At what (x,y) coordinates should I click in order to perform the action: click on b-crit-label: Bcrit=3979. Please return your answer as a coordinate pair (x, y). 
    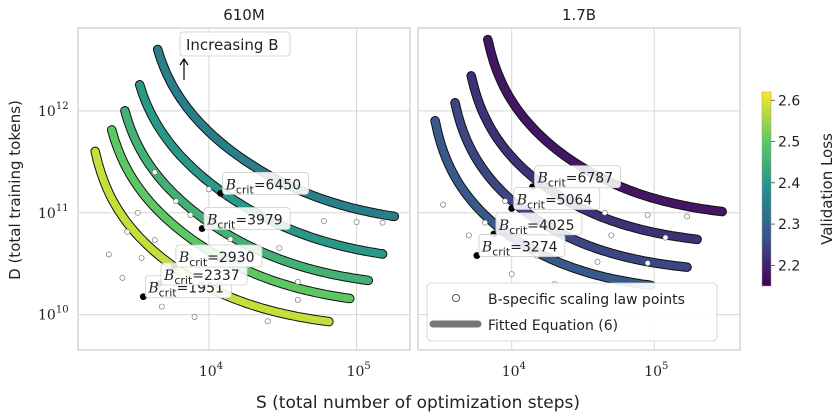
    Looking at the image, I should click on (247, 219).